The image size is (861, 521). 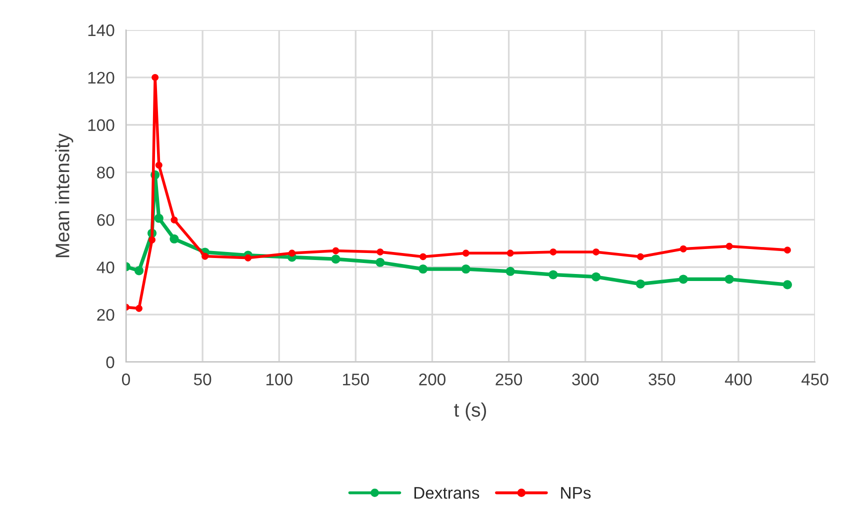 I want to click on y-tick-label: 60, so click(x=105, y=220).